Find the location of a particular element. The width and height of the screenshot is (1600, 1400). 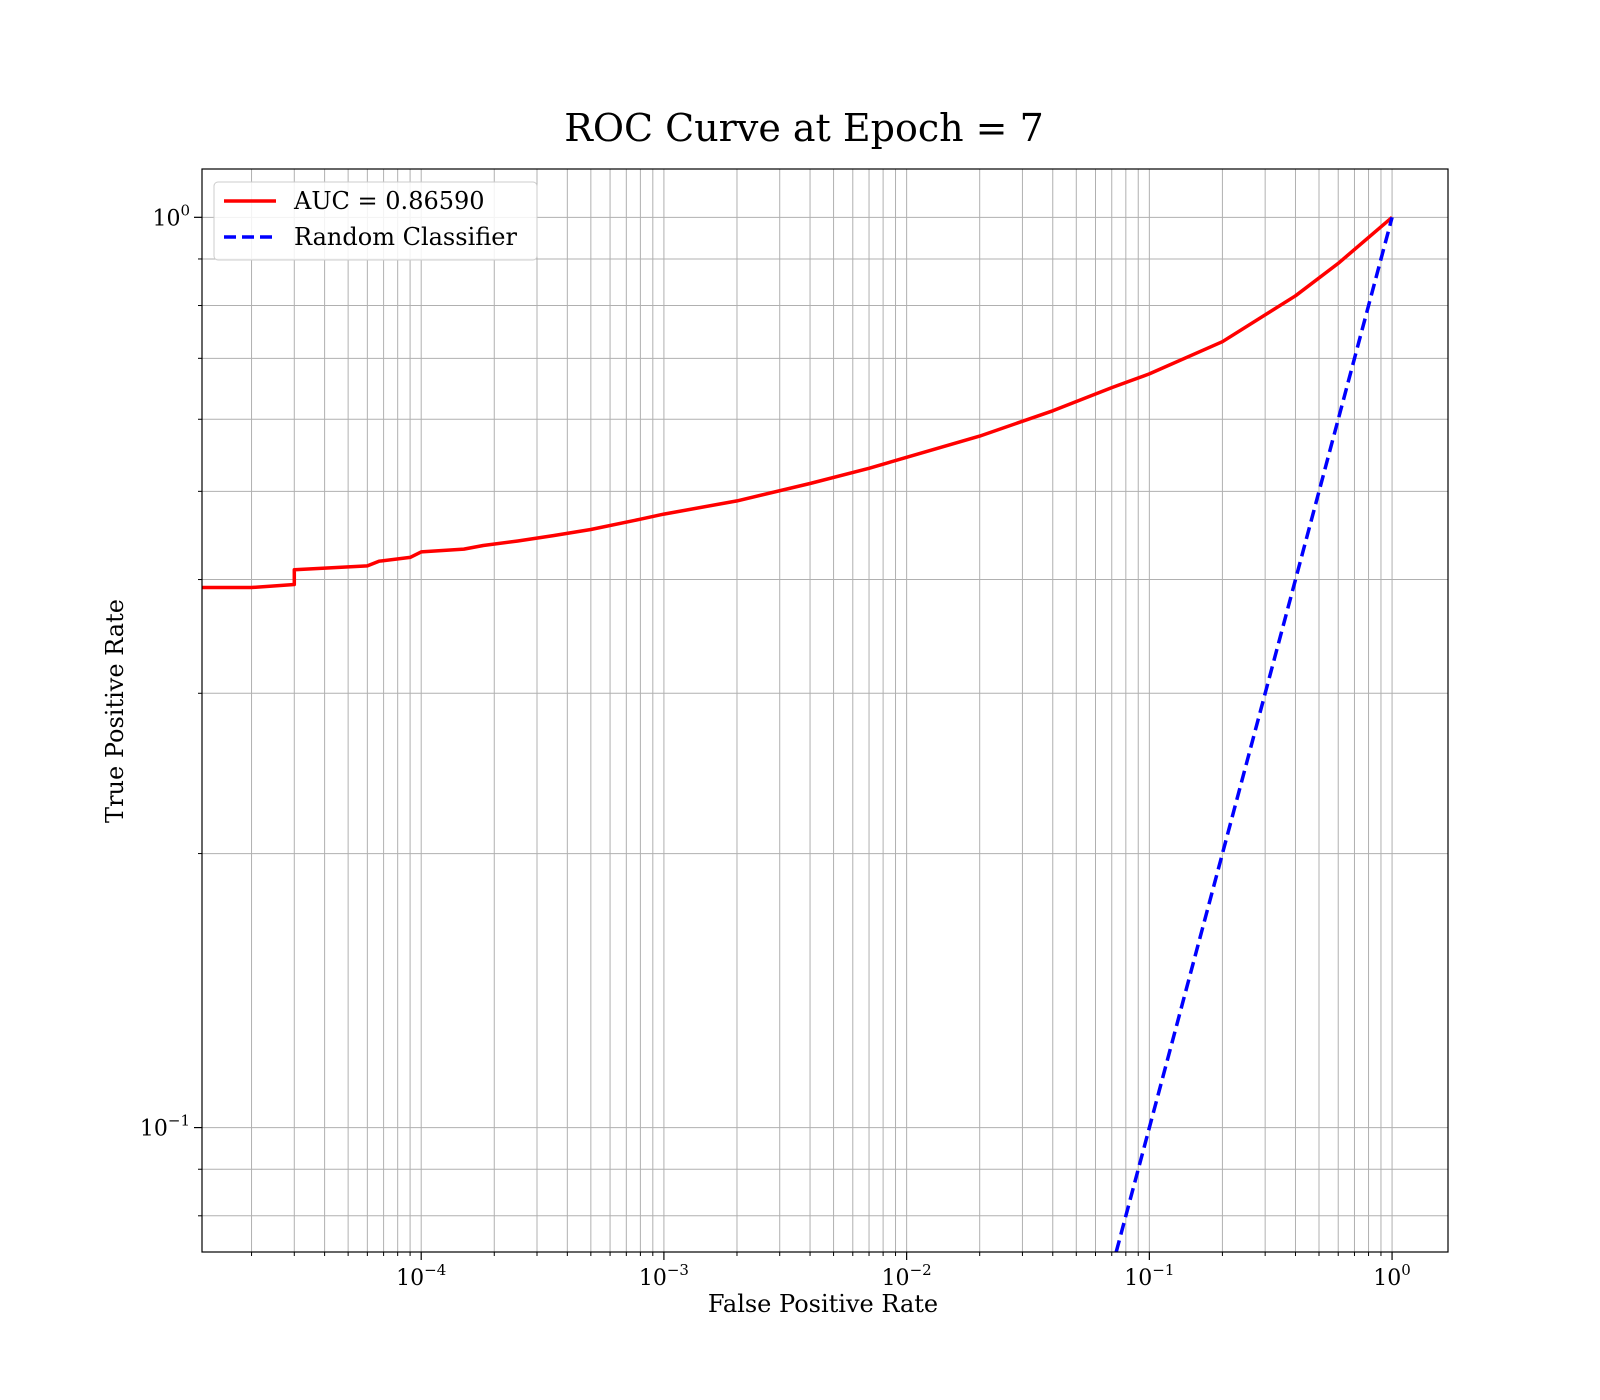

chart-title: ROC Curve at Epoch = 7 is located at coordinates (804, 128).